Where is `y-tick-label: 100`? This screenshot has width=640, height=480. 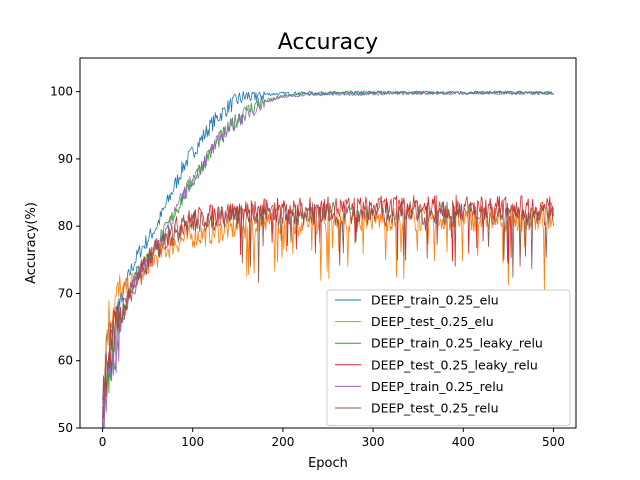 y-tick-label: 100 is located at coordinates (61, 92).